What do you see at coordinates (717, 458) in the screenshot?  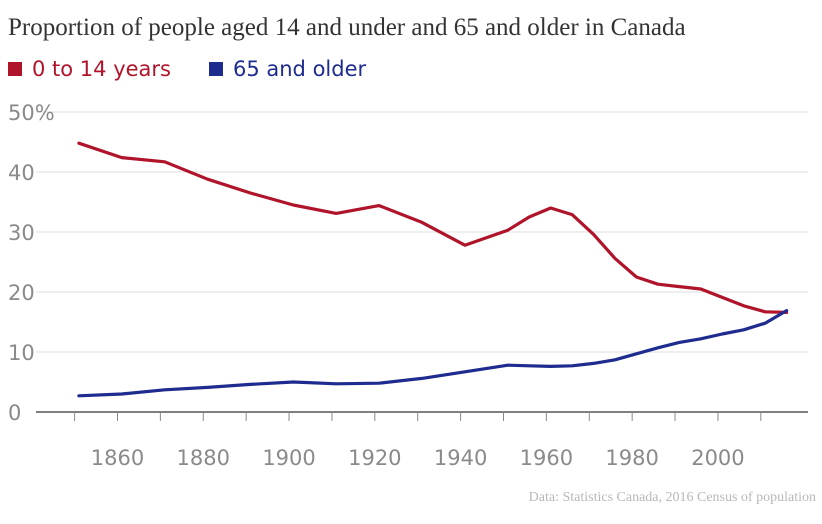 I see `x-tick-label: 2000` at bounding box center [717, 458].